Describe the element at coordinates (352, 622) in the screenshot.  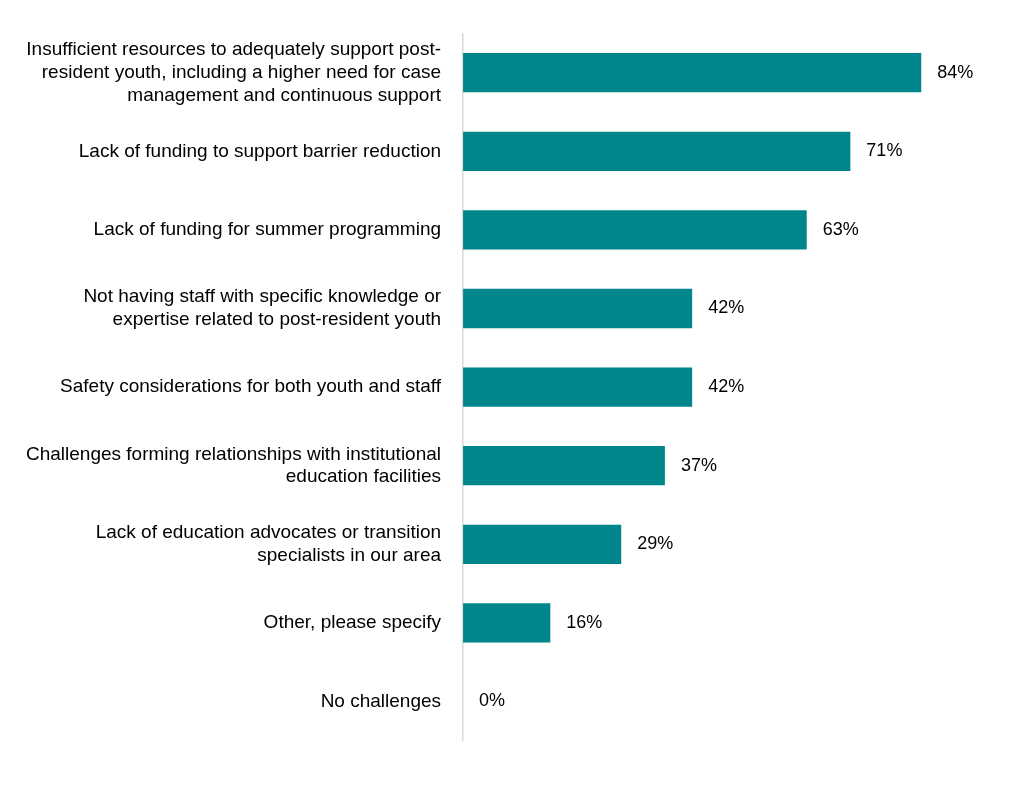
I see `y-tick-label: Other, please specify` at that location.